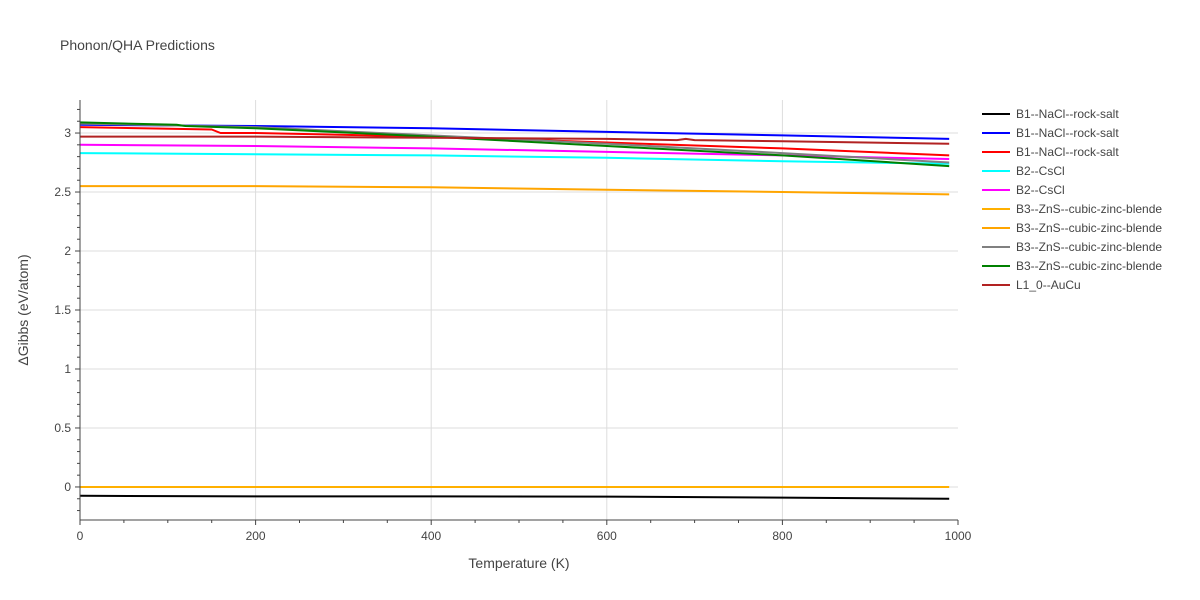  What do you see at coordinates (23, 309) in the screenshot?
I see `y-axis-title: ΔGibbs (eV/atom)` at bounding box center [23, 309].